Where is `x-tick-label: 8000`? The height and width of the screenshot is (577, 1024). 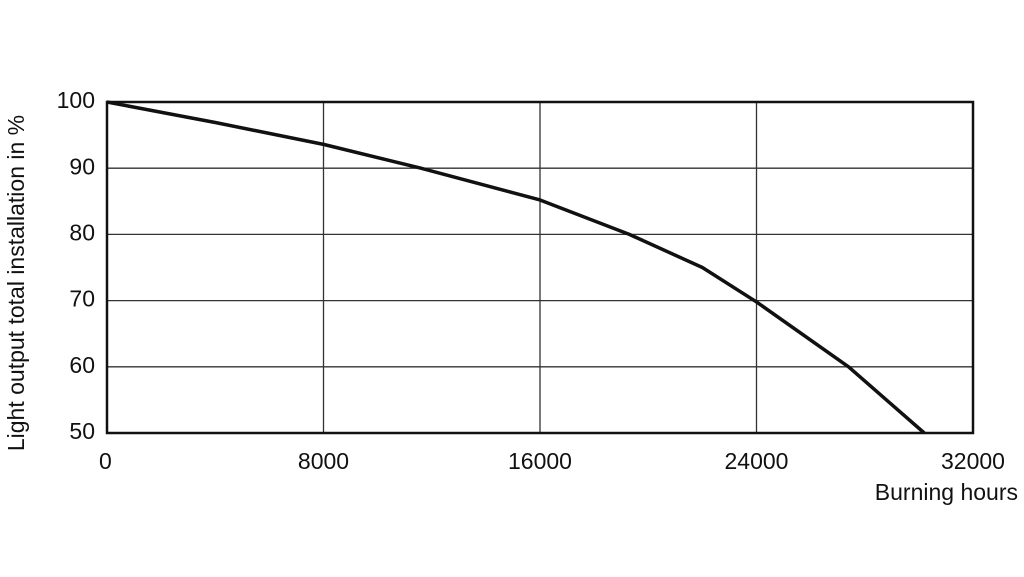
x-tick-label: 8000 is located at coordinates (323, 461).